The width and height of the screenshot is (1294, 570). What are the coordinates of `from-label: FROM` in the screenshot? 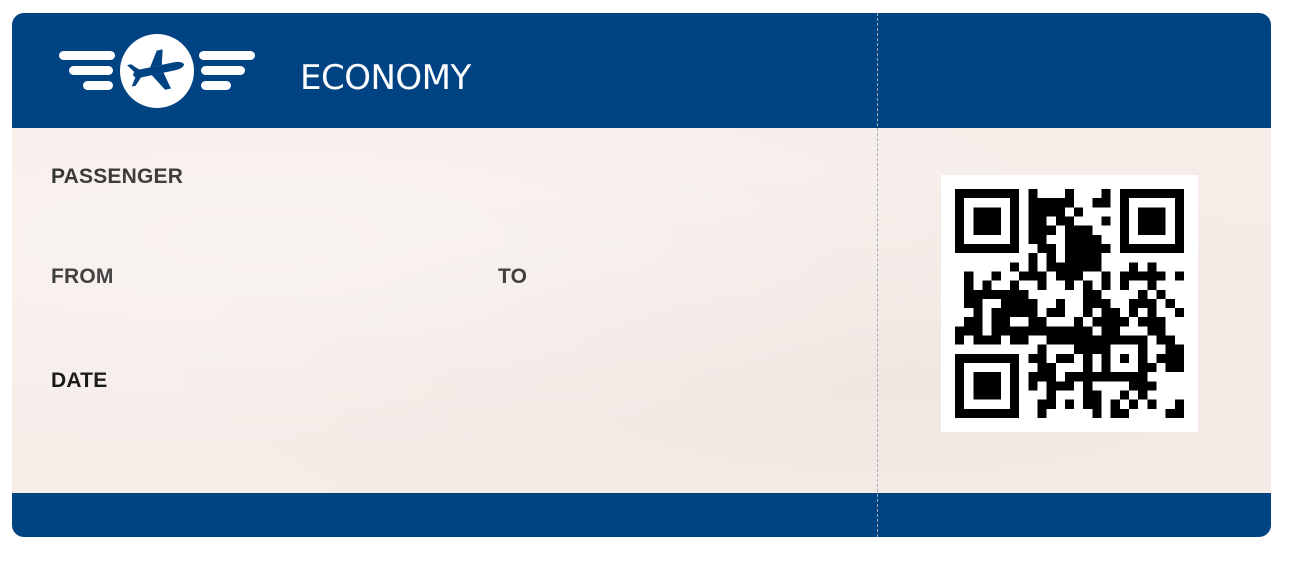 It's located at (82, 276).